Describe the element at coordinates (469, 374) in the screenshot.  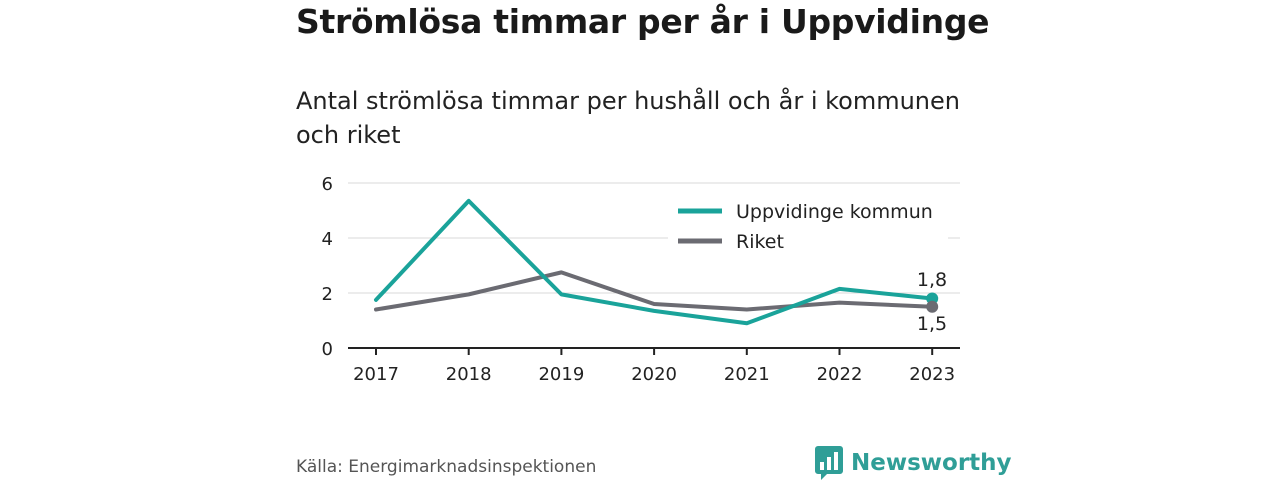
I see `x-tick-label: 2018` at that location.